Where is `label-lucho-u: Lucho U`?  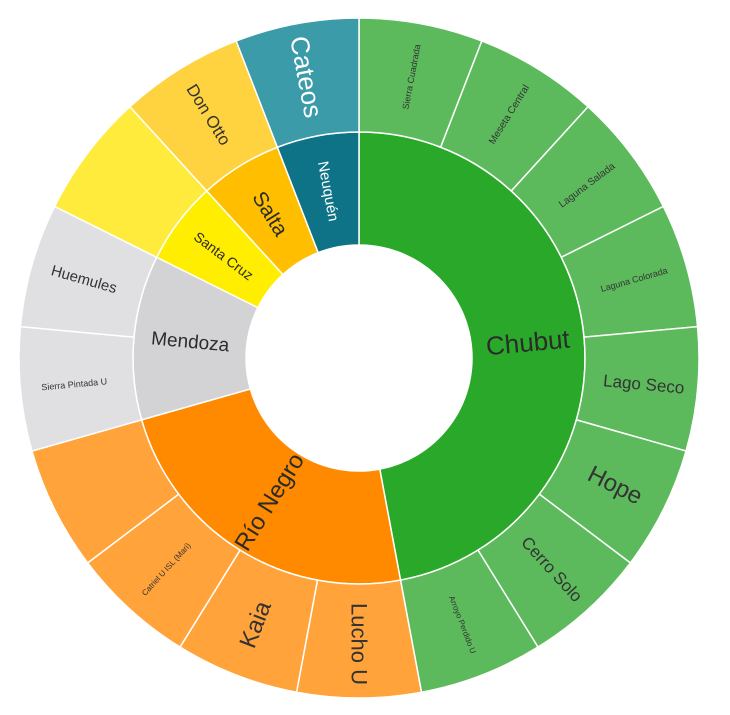
label-lucho-u: Lucho U is located at coordinates (359, 644).